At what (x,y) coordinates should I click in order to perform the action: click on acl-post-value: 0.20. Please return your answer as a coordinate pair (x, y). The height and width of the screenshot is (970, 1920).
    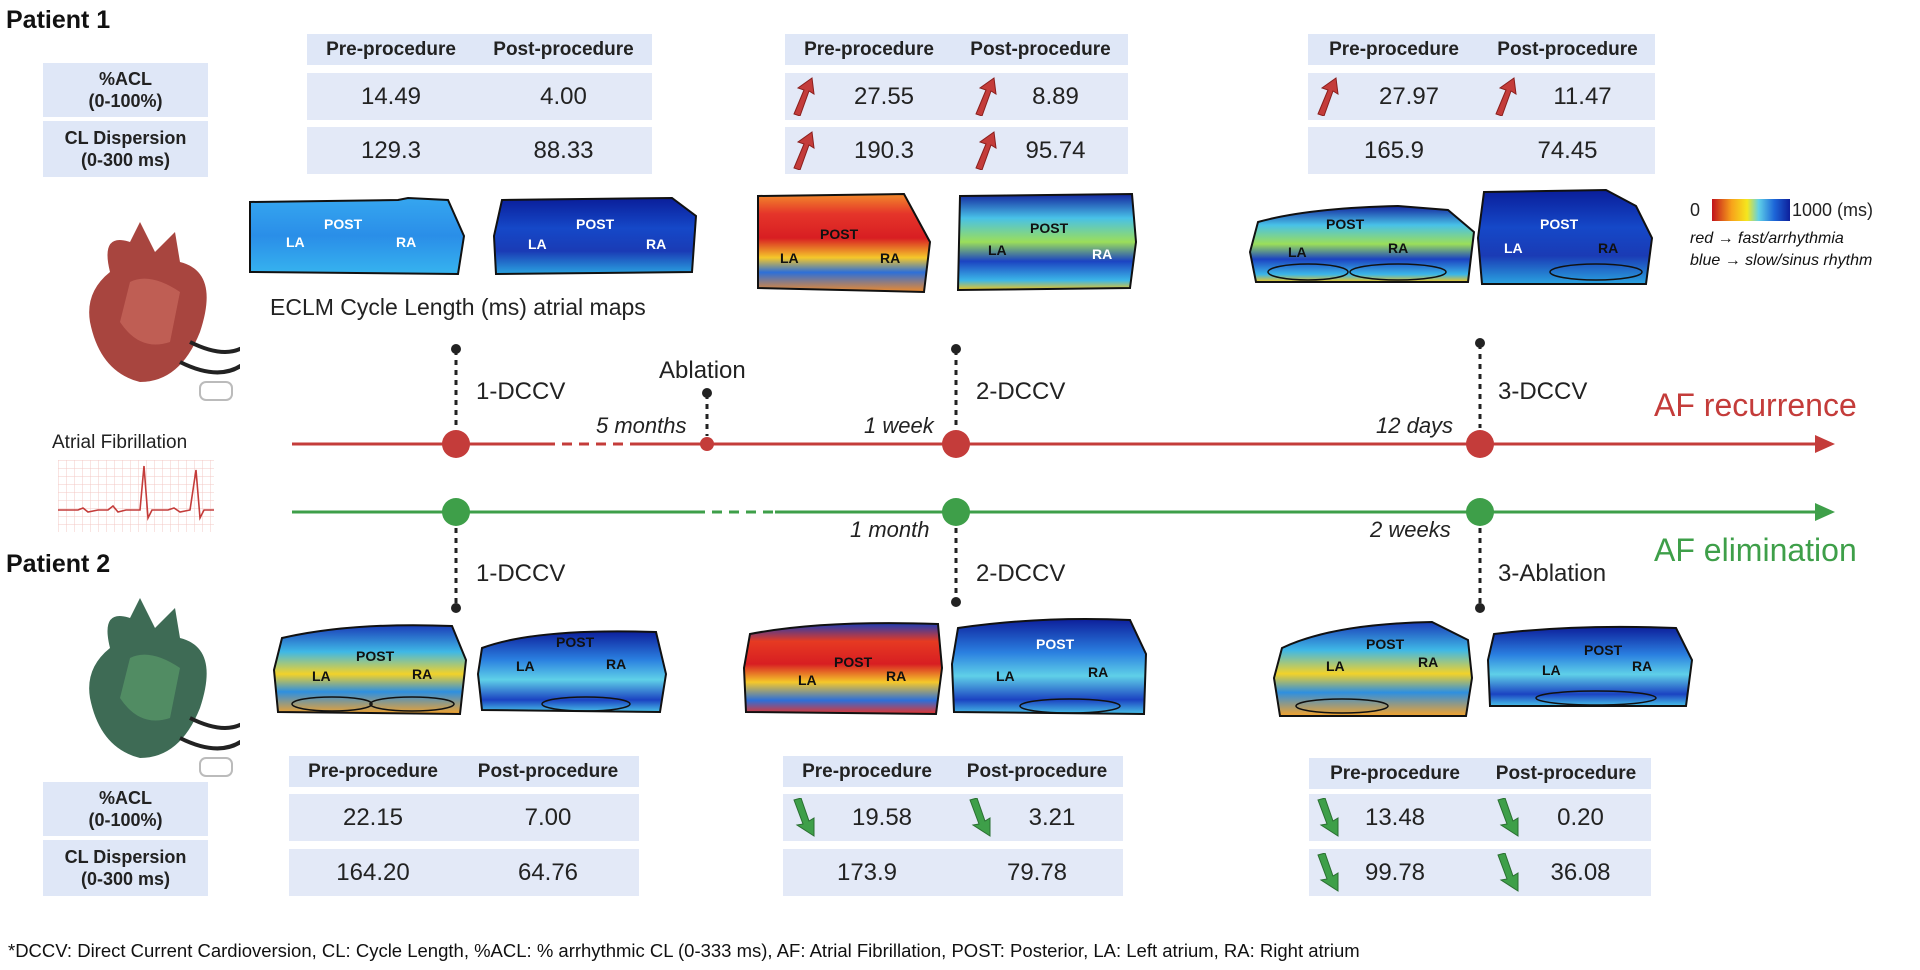
    Looking at the image, I should click on (1580, 817).